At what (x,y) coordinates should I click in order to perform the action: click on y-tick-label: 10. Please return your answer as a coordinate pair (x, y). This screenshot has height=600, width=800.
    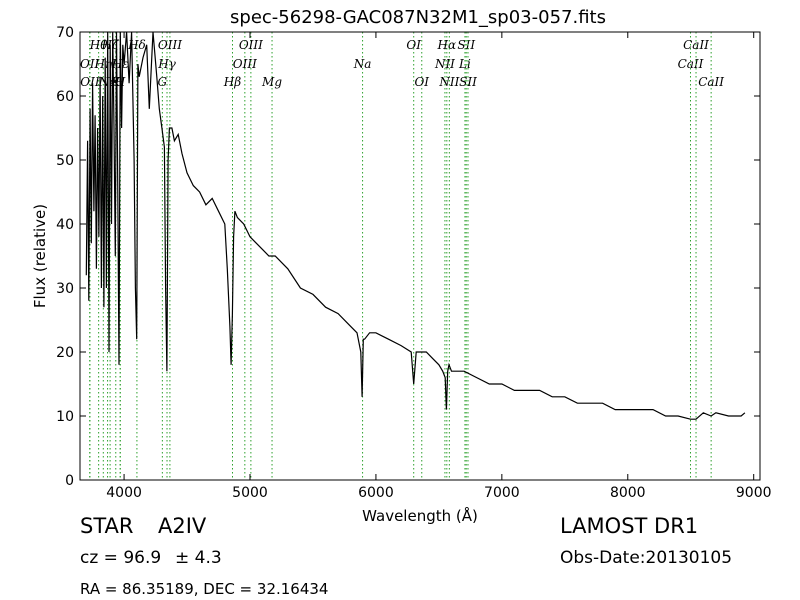
    Looking at the image, I should click on (65, 417).